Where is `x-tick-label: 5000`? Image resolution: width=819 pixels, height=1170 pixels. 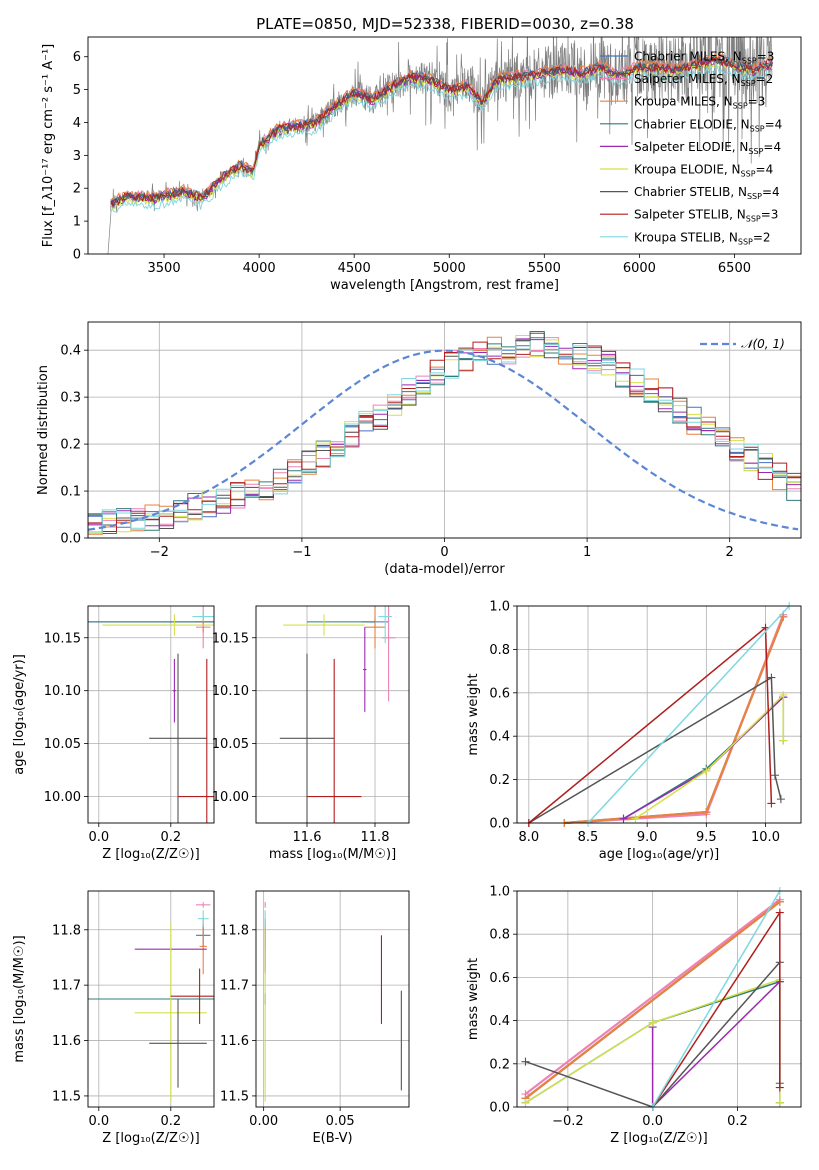 x-tick-label: 5000 is located at coordinates (449, 268).